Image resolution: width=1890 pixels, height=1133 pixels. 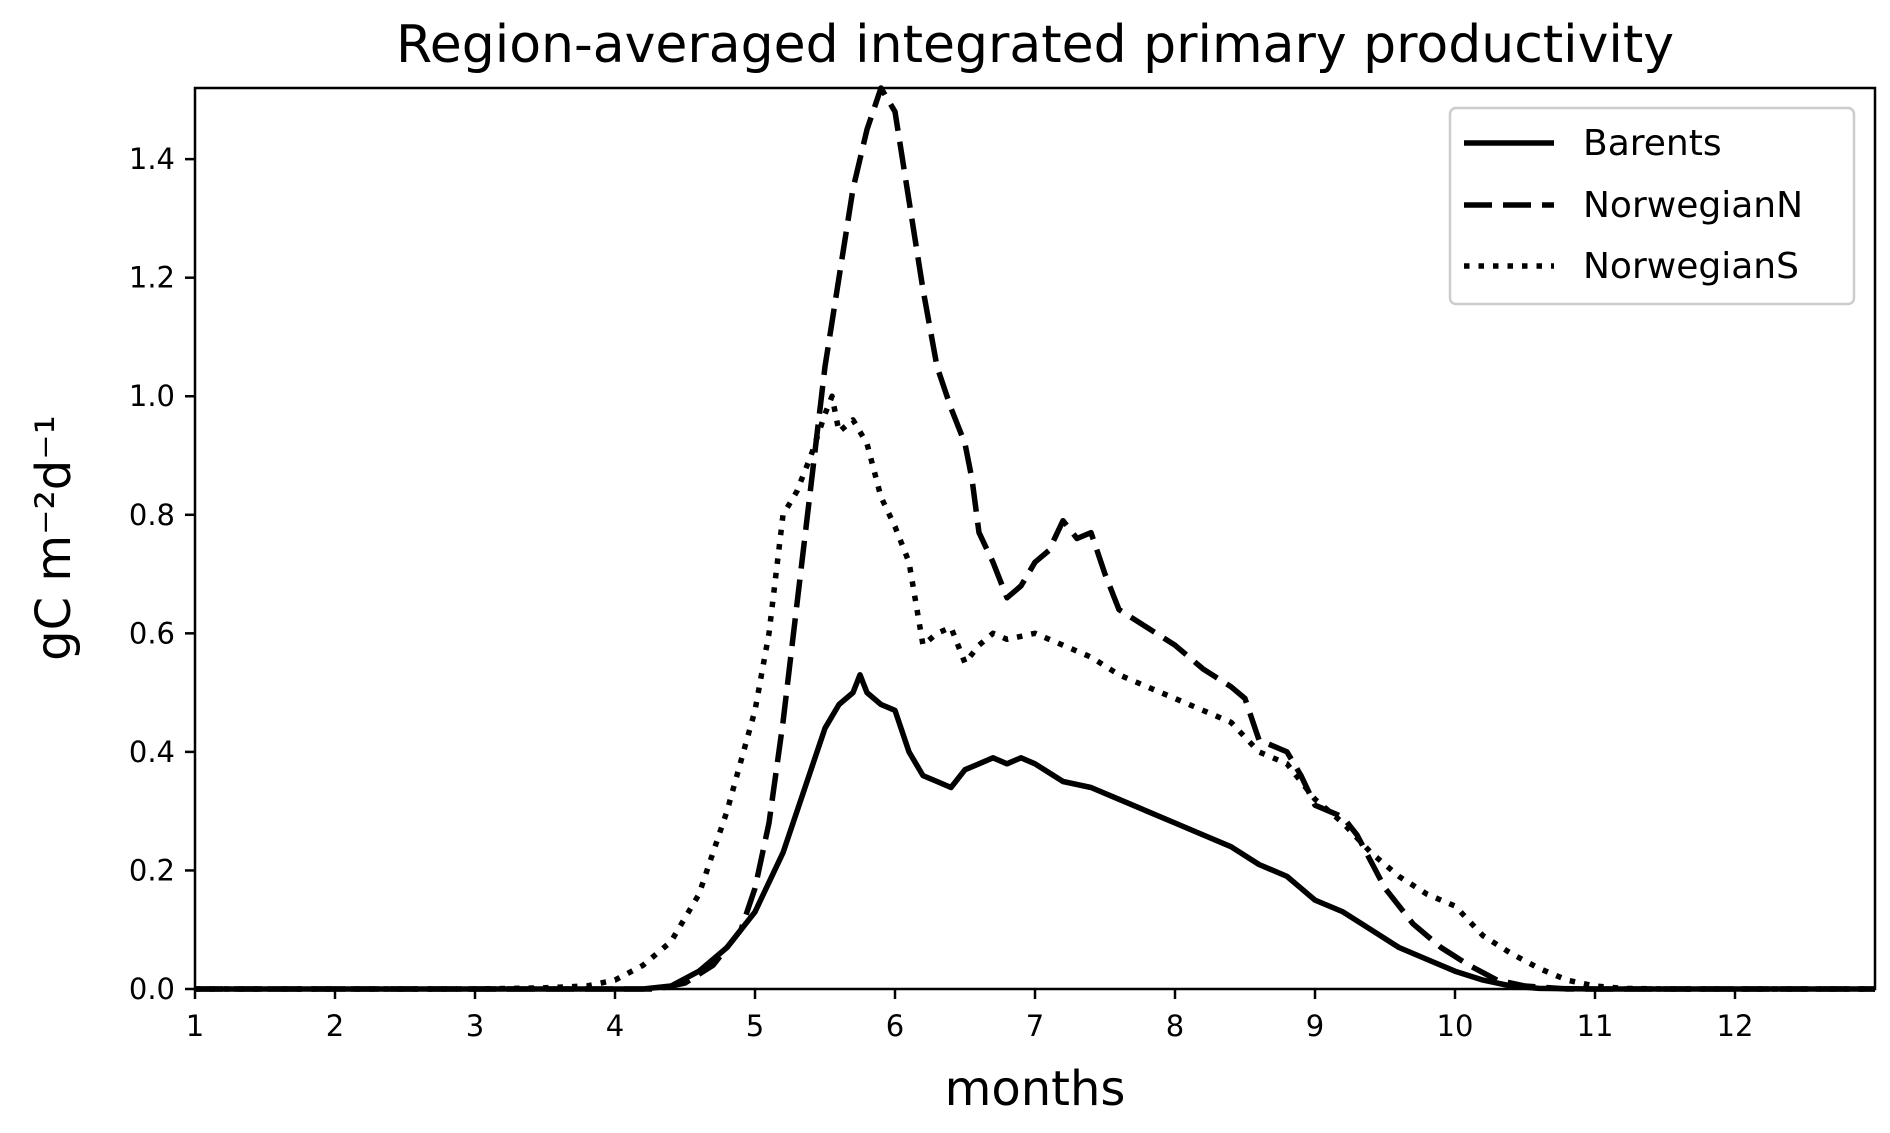 What do you see at coordinates (152, 515) in the screenshot?
I see `y-tick-label: 0.8` at bounding box center [152, 515].